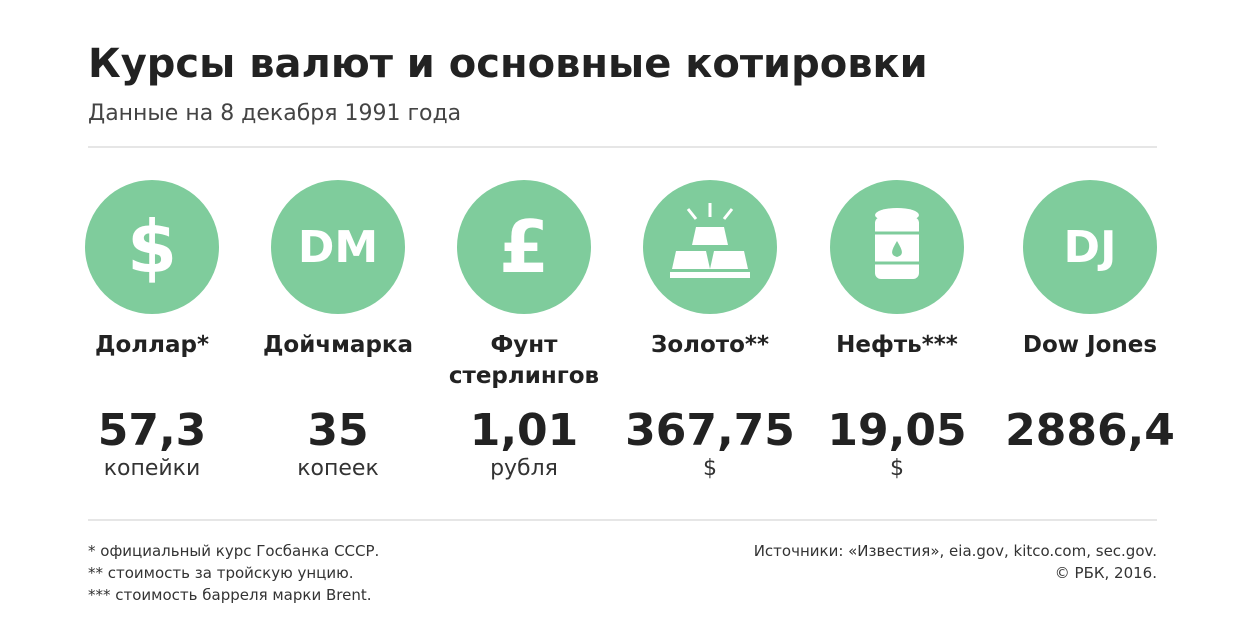 This screenshot has width=1242, height=635. Describe the element at coordinates (524, 468) in the screenshot. I see `item-unit: рубля` at that location.